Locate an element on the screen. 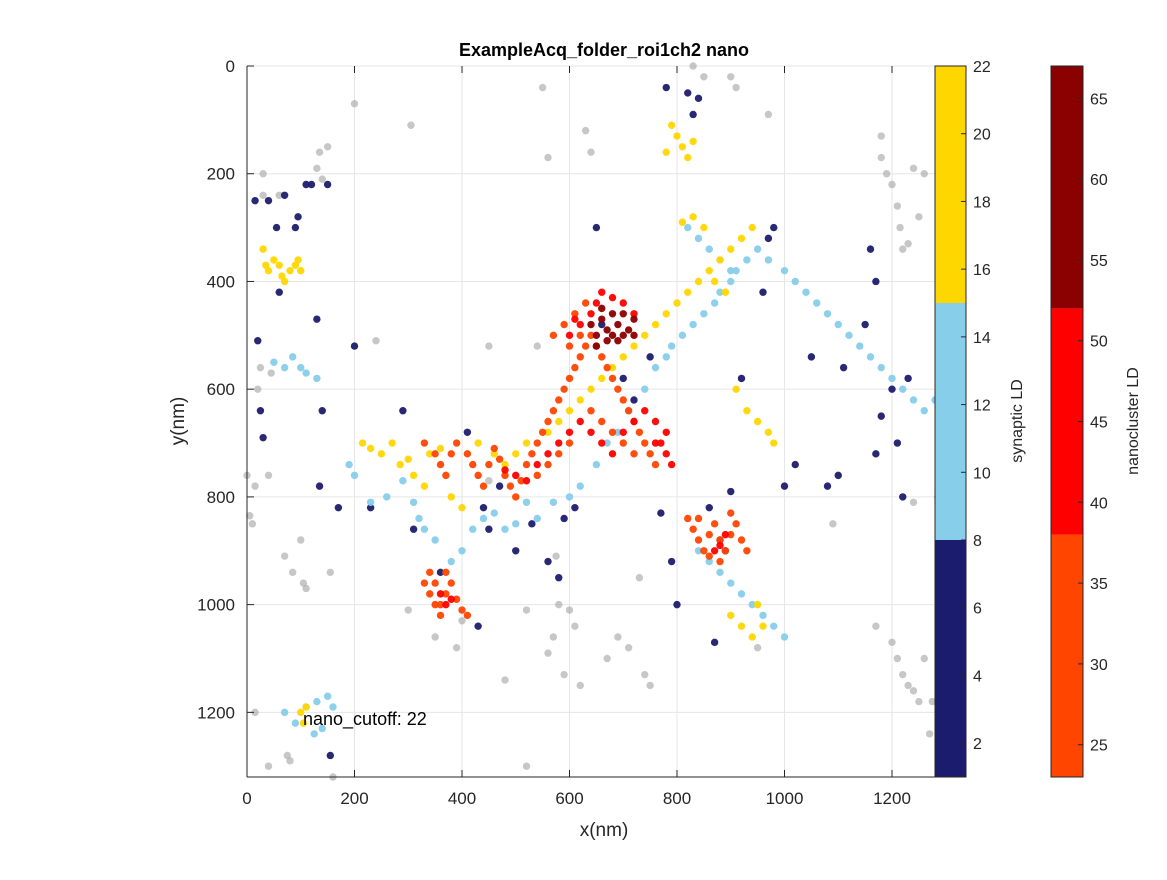 The height and width of the screenshot is (880, 1167). colorbar-tick-label: 10 is located at coordinates (982, 473).